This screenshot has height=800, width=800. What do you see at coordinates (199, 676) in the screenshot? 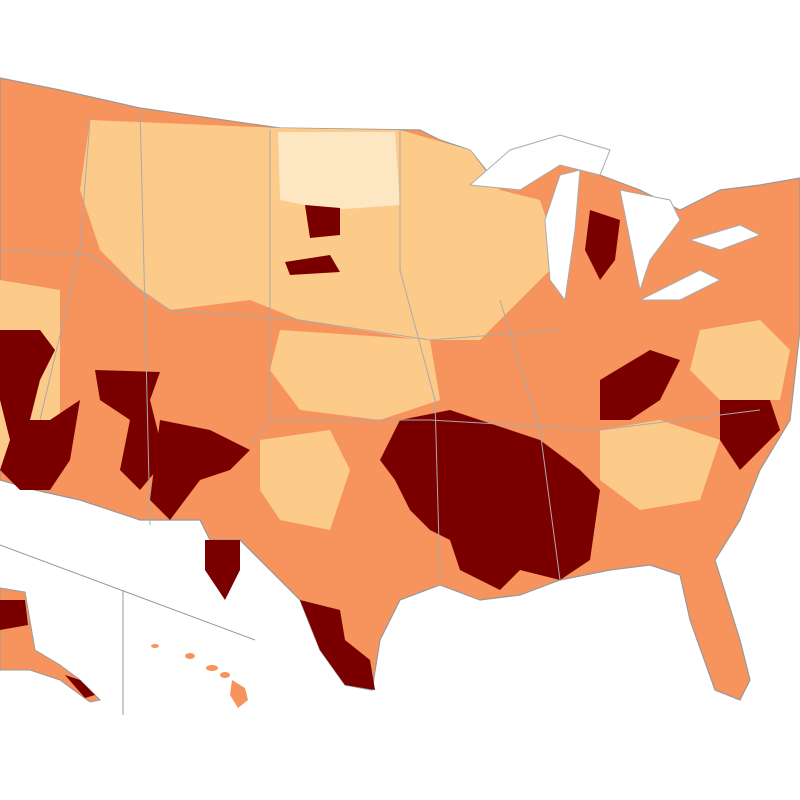
I see `hawaii` at bounding box center [199, 676].